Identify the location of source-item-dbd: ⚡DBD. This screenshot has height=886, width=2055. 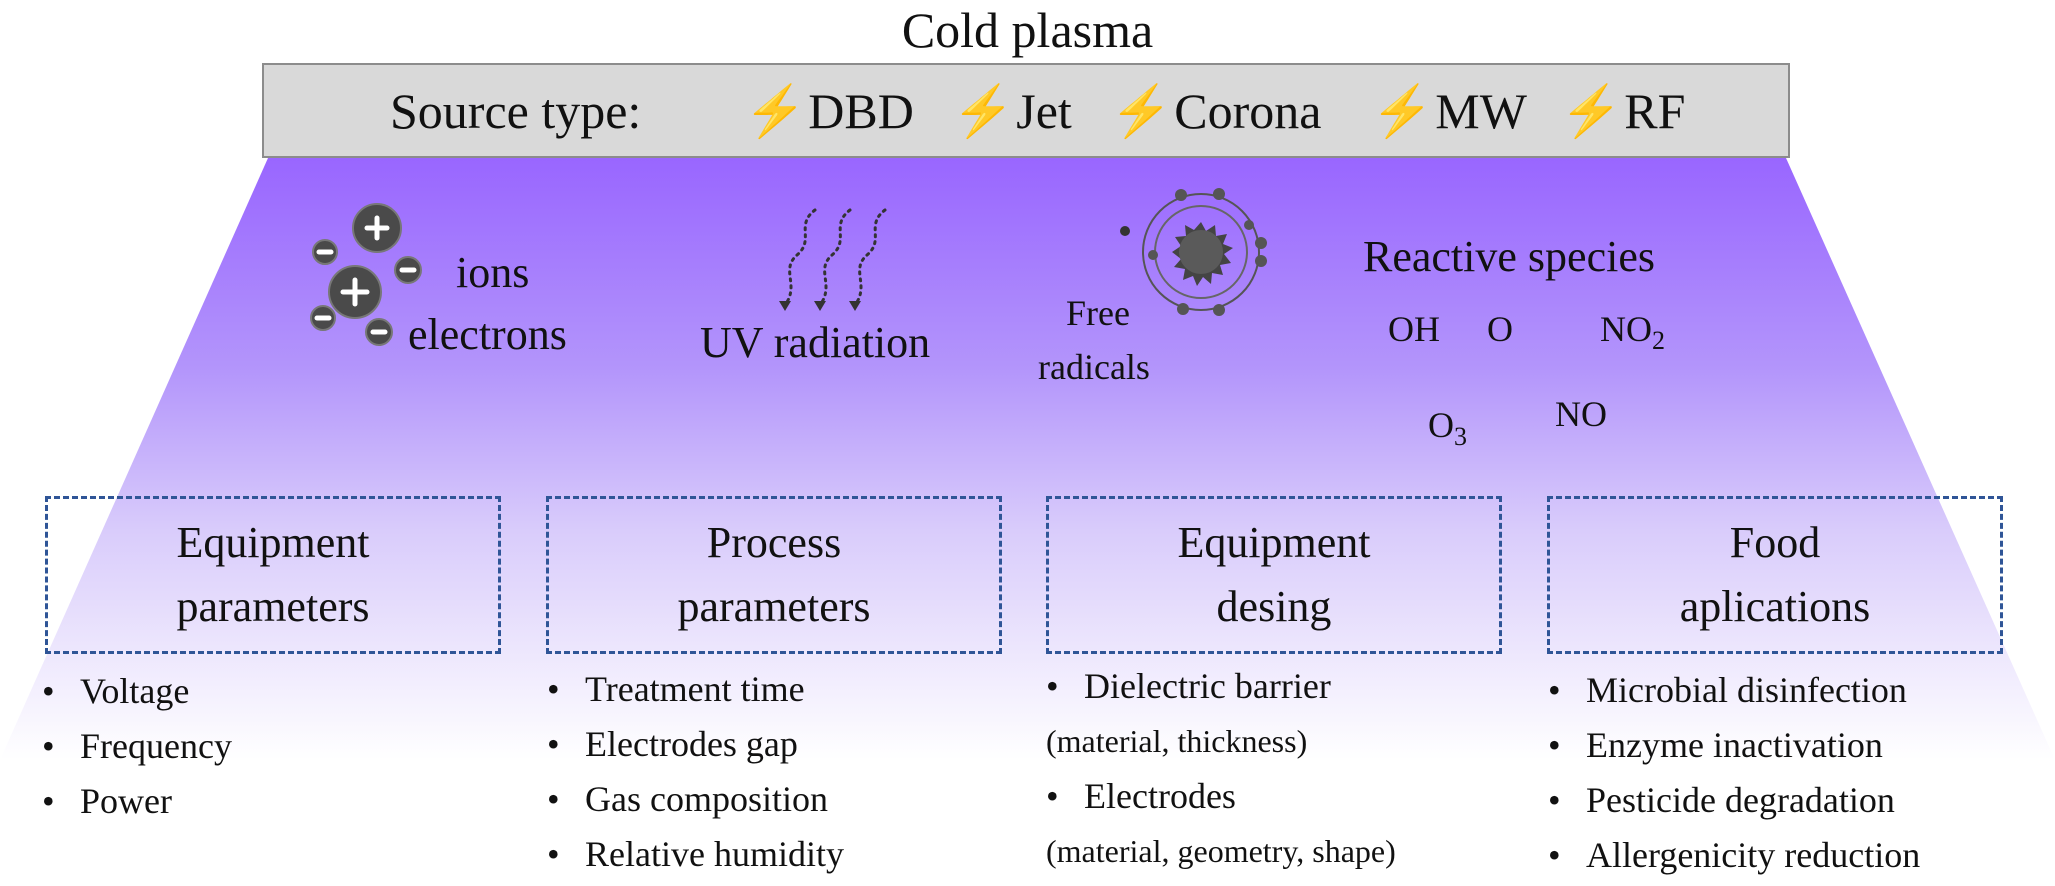
(829, 111).